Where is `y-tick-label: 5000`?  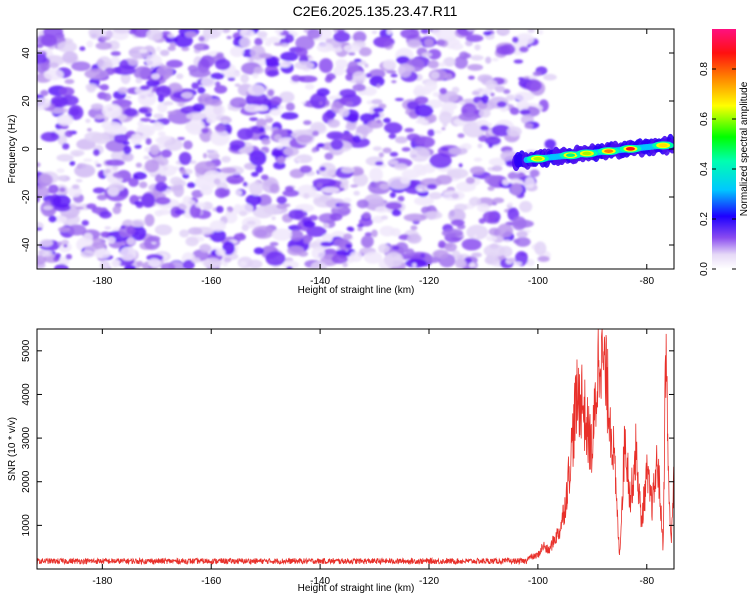
y-tick-label: 5000 is located at coordinates (26, 350).